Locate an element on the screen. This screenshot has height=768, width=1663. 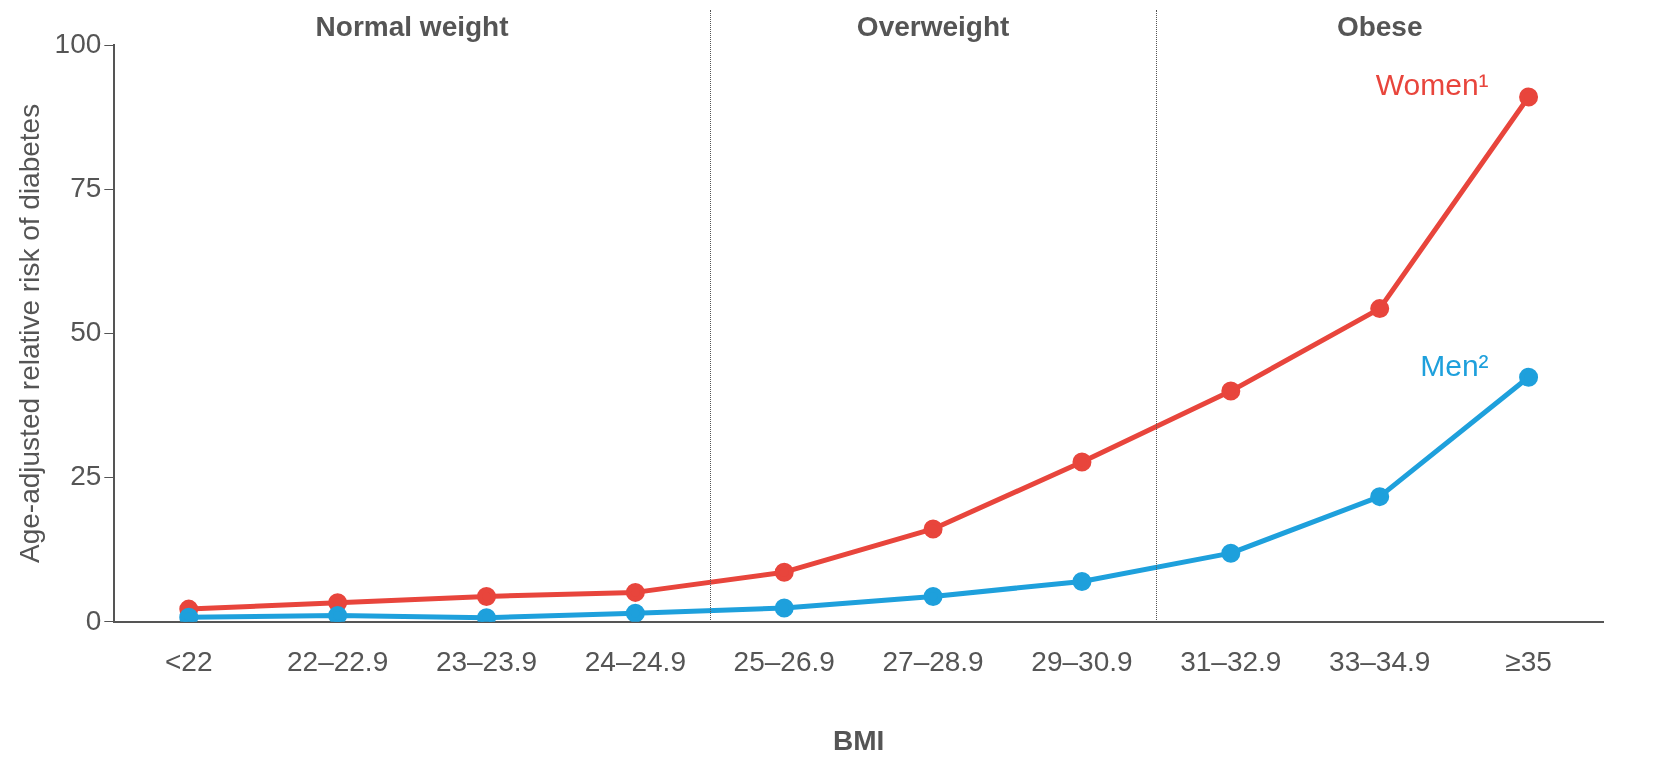
x-tick-label: ≥35 is located at coordinates (1528, 662).